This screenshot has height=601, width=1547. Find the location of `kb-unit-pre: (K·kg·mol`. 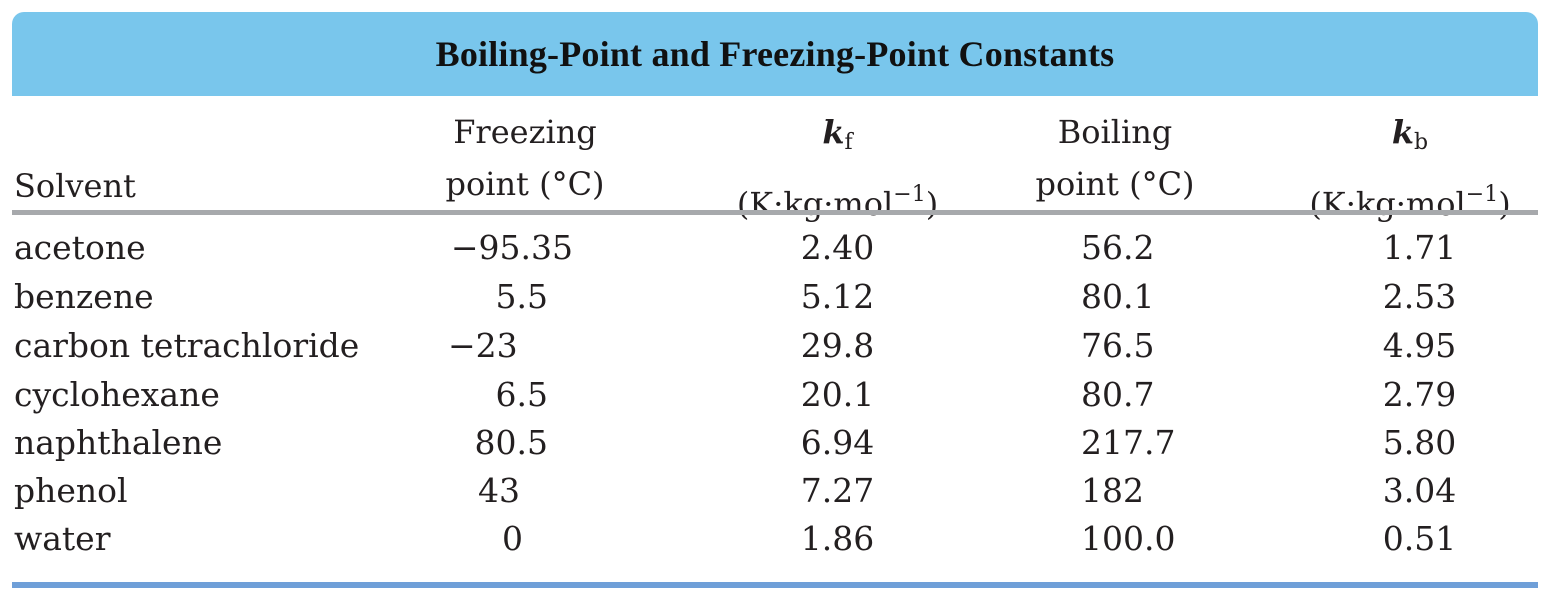

kb-unit-pre: (K·kg·mol is located at coordinates (1387, 204).